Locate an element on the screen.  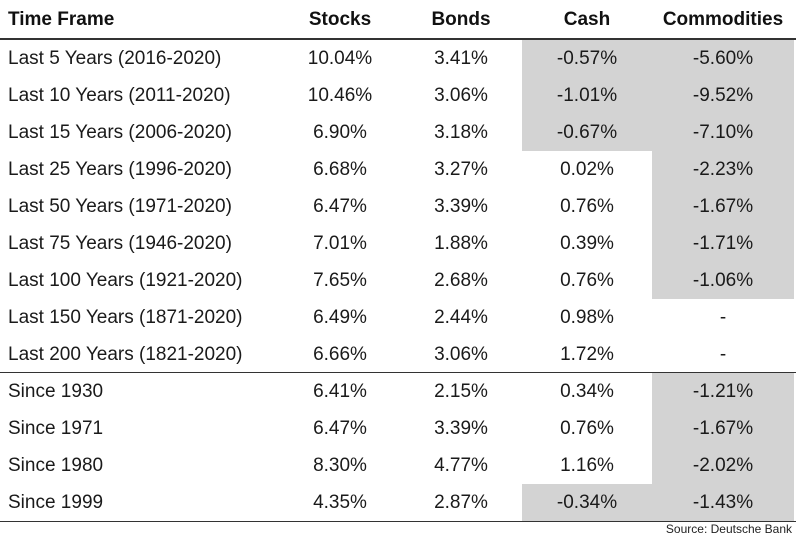
header-cash: Cash is located at coordinates (587, 19).